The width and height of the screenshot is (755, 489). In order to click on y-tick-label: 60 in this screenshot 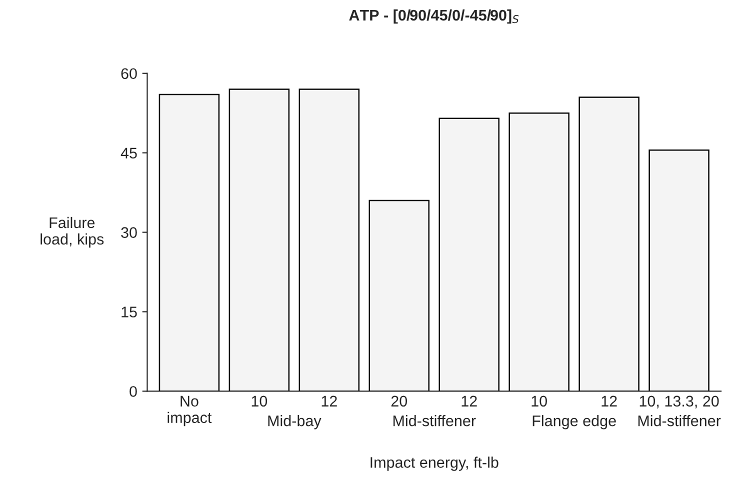, I will do `click(129, 74)`.